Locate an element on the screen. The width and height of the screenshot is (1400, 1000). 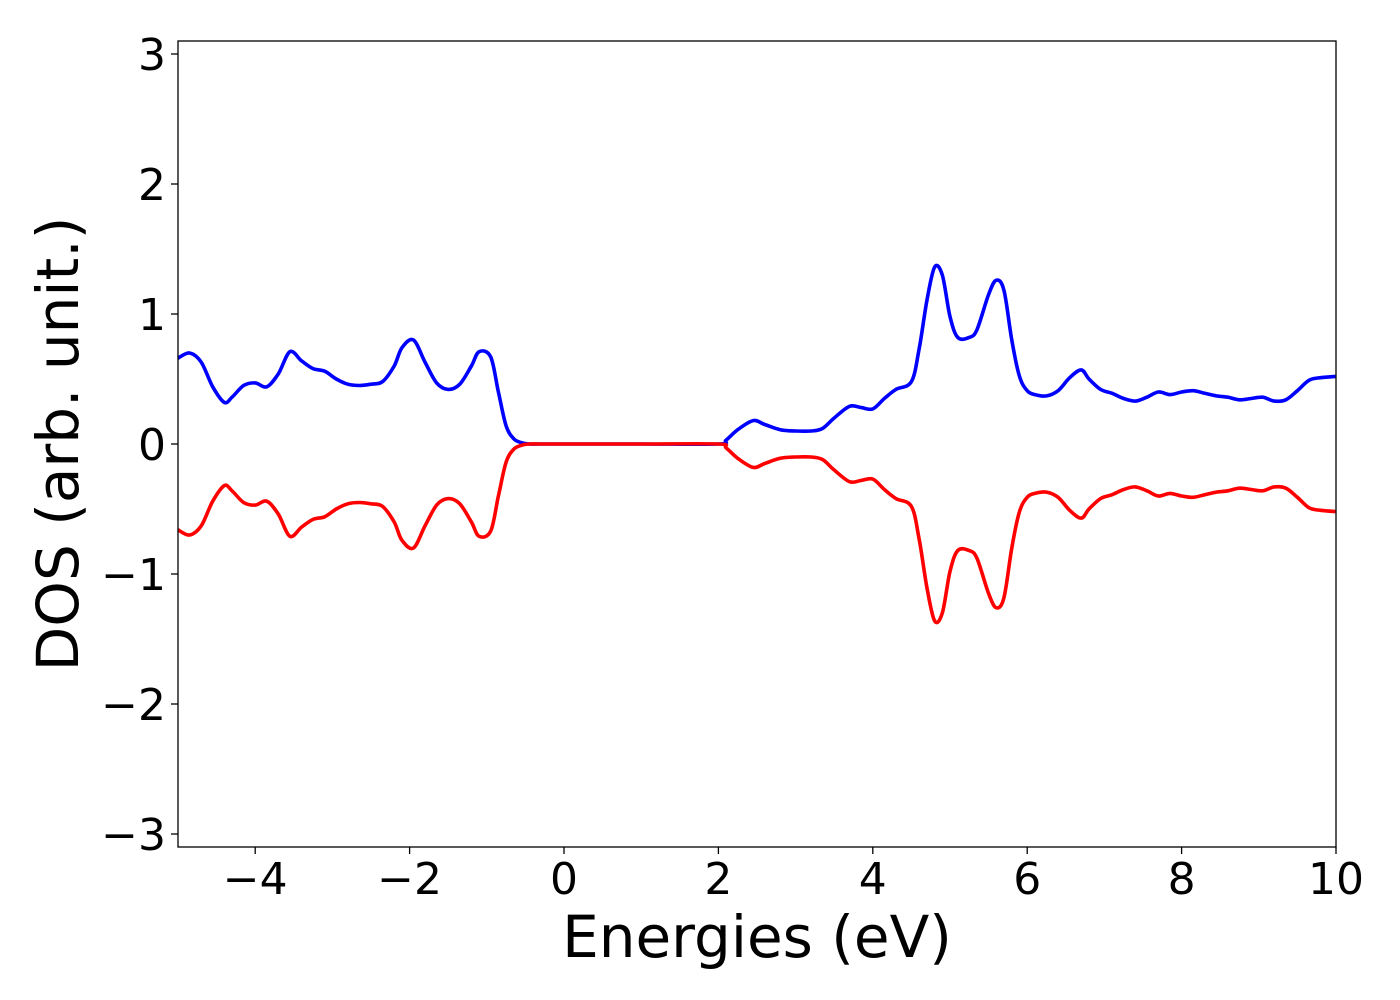
x-tick-label: −4 is located at coordinates (255, 879).